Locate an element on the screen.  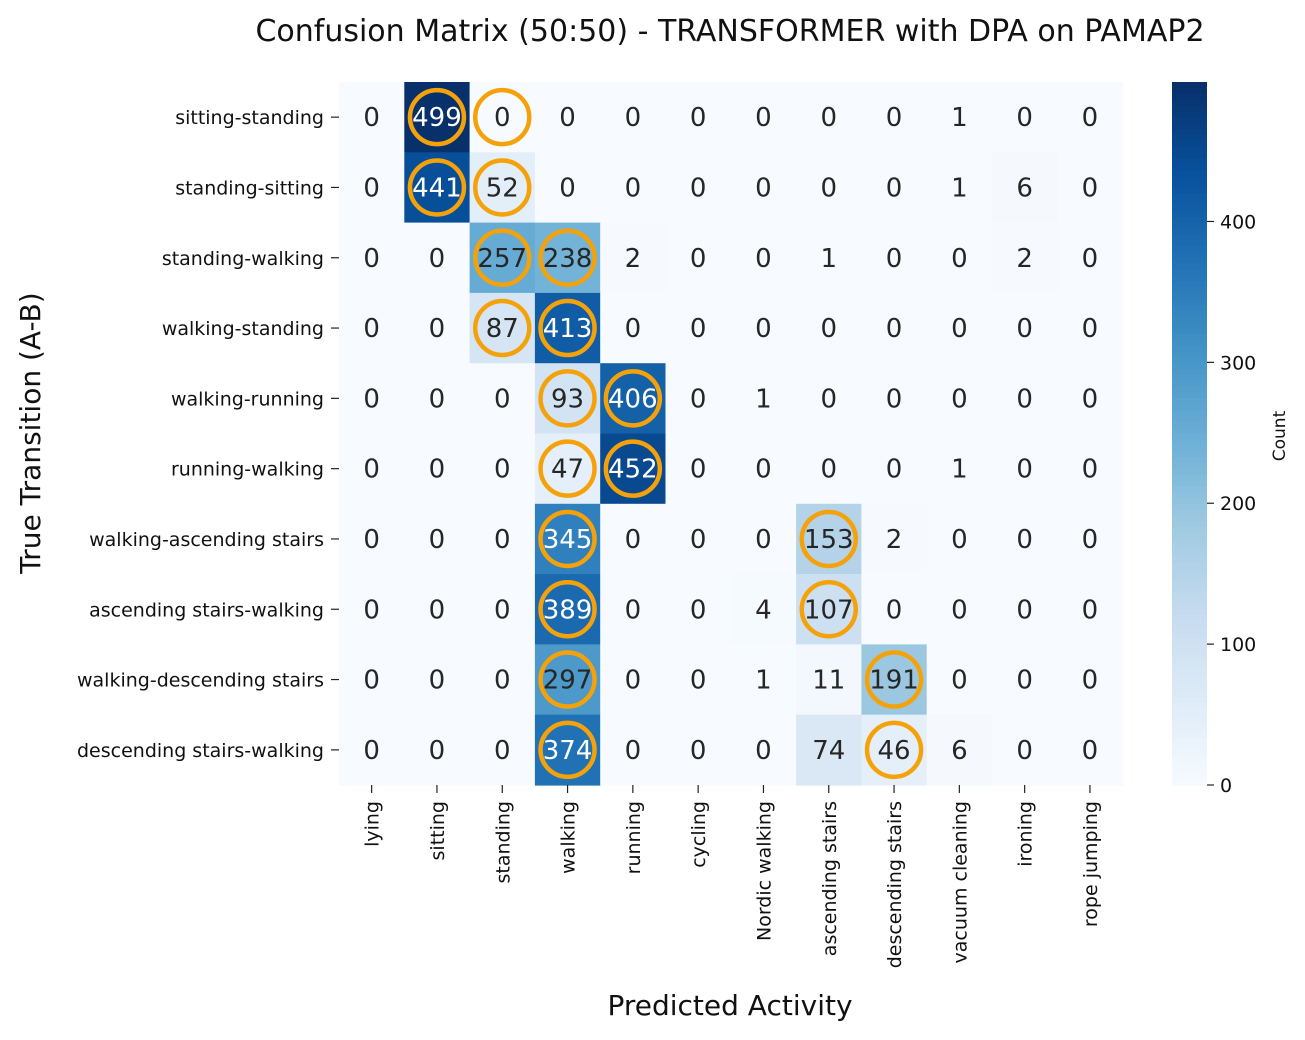
x-tick-label: ironing is located at coordinates (1026, 834).